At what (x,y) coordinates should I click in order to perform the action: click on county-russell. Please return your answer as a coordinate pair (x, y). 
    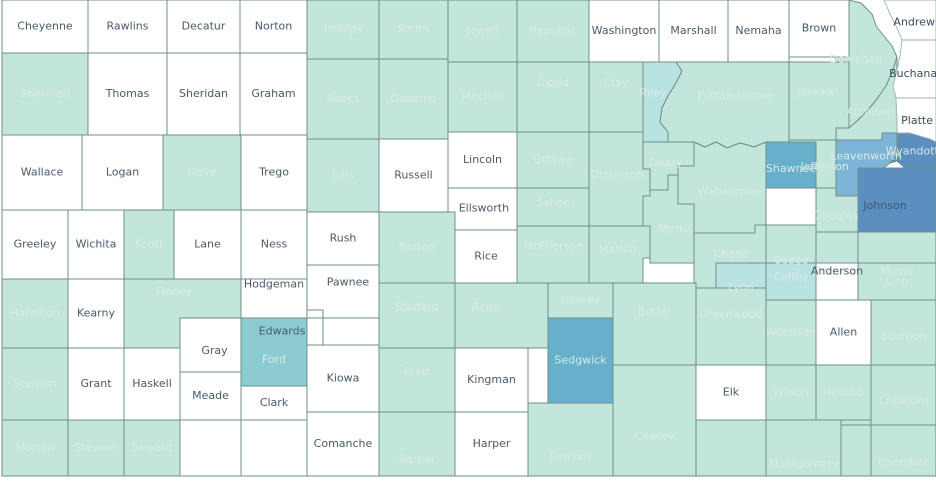
    Looking at the image, I should click on (413, 175).